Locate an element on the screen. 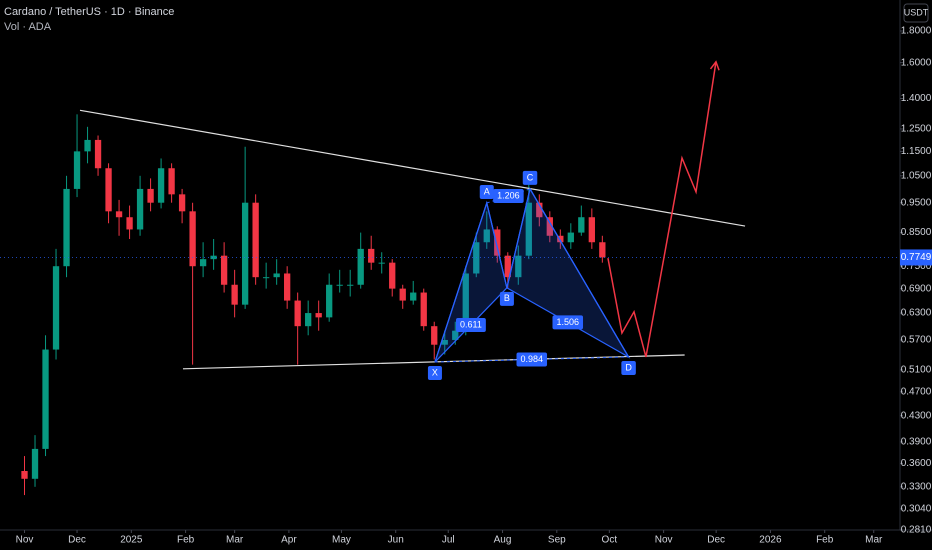  last-price-box is located at coordinates (916, 257).